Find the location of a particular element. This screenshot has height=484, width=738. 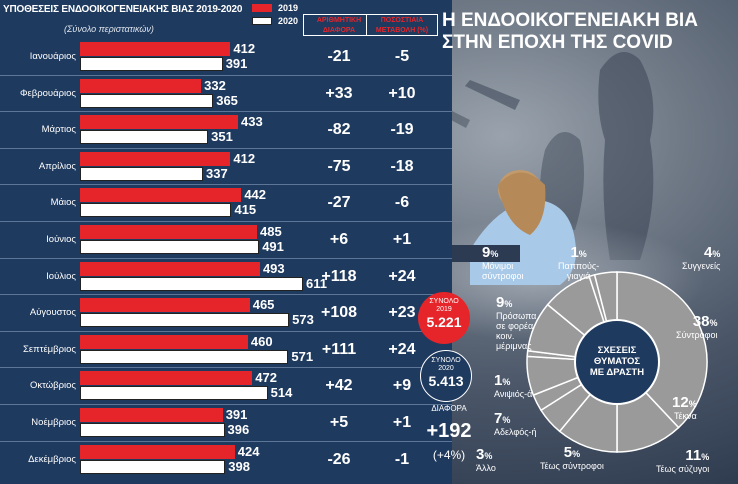

total-2019-badge: ΣΥΝΟΛΟ 2019 5.221 is located at coordinates (444, 318).